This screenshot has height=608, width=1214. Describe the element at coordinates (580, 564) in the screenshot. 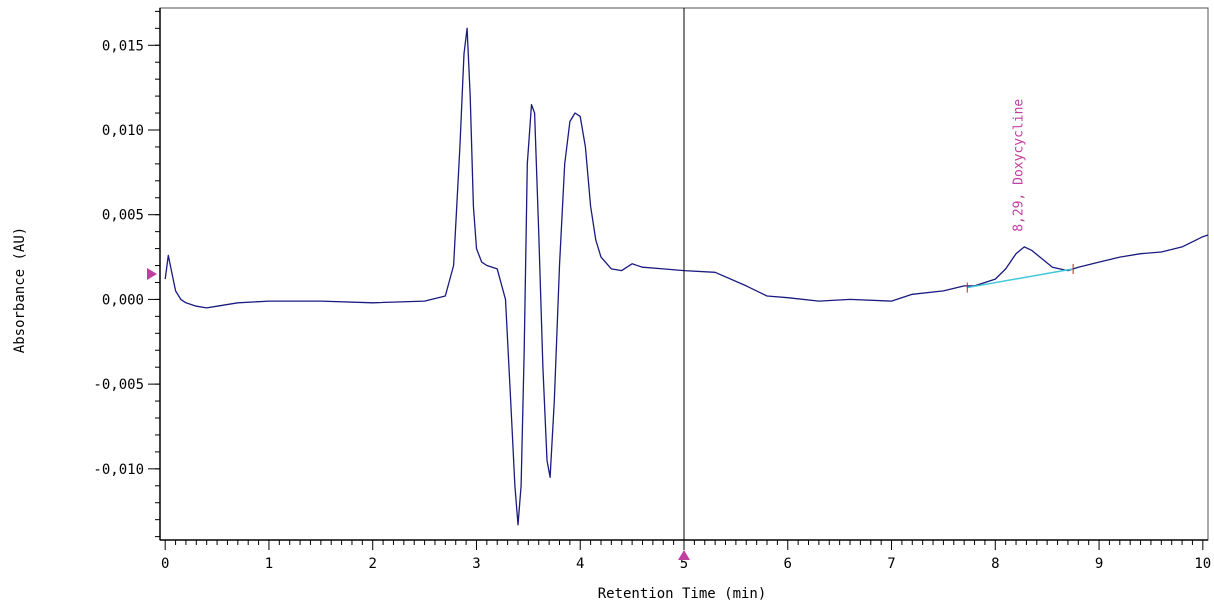

I see `x-tick-label: 4` at that location.